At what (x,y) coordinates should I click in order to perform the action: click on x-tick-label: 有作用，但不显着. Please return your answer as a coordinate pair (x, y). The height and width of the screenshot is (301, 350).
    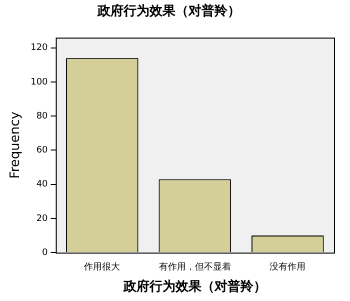
    Looking at the image, I should click on (194, 266).